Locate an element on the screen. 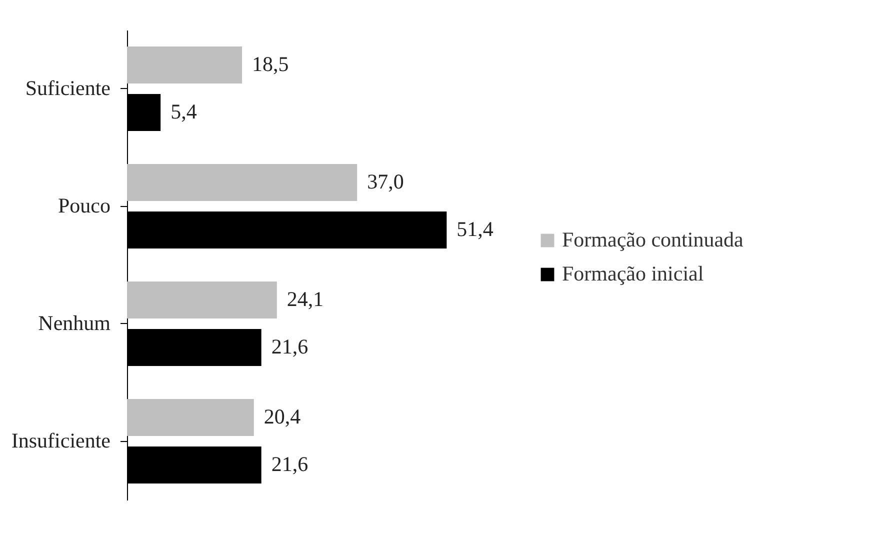 The height and width of the screenshot is (535, 876). y-tick-label: Suficiente is located at coordinates (67, 88).